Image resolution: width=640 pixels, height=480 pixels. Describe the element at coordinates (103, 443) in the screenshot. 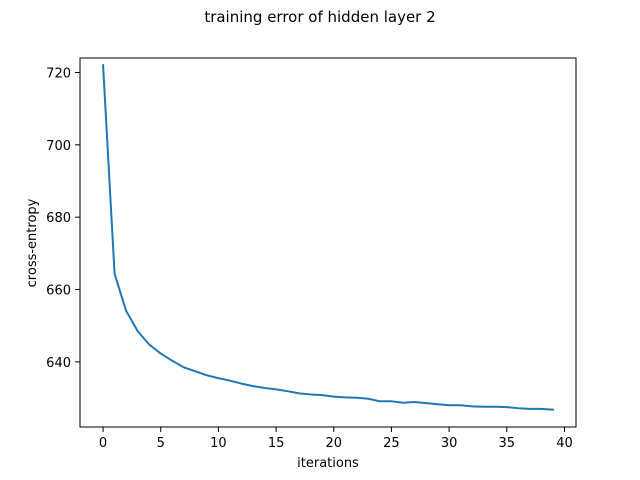

I see `x-tick-label: 0` at that location.